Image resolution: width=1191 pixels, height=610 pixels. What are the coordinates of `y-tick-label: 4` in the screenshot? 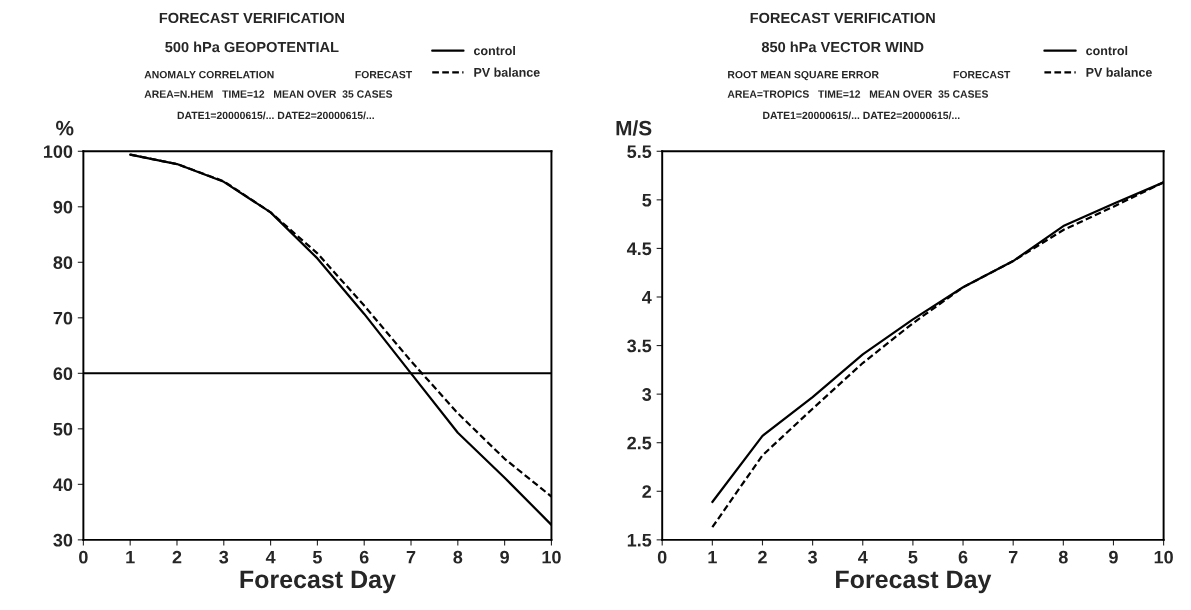 It's located at (647, 297).